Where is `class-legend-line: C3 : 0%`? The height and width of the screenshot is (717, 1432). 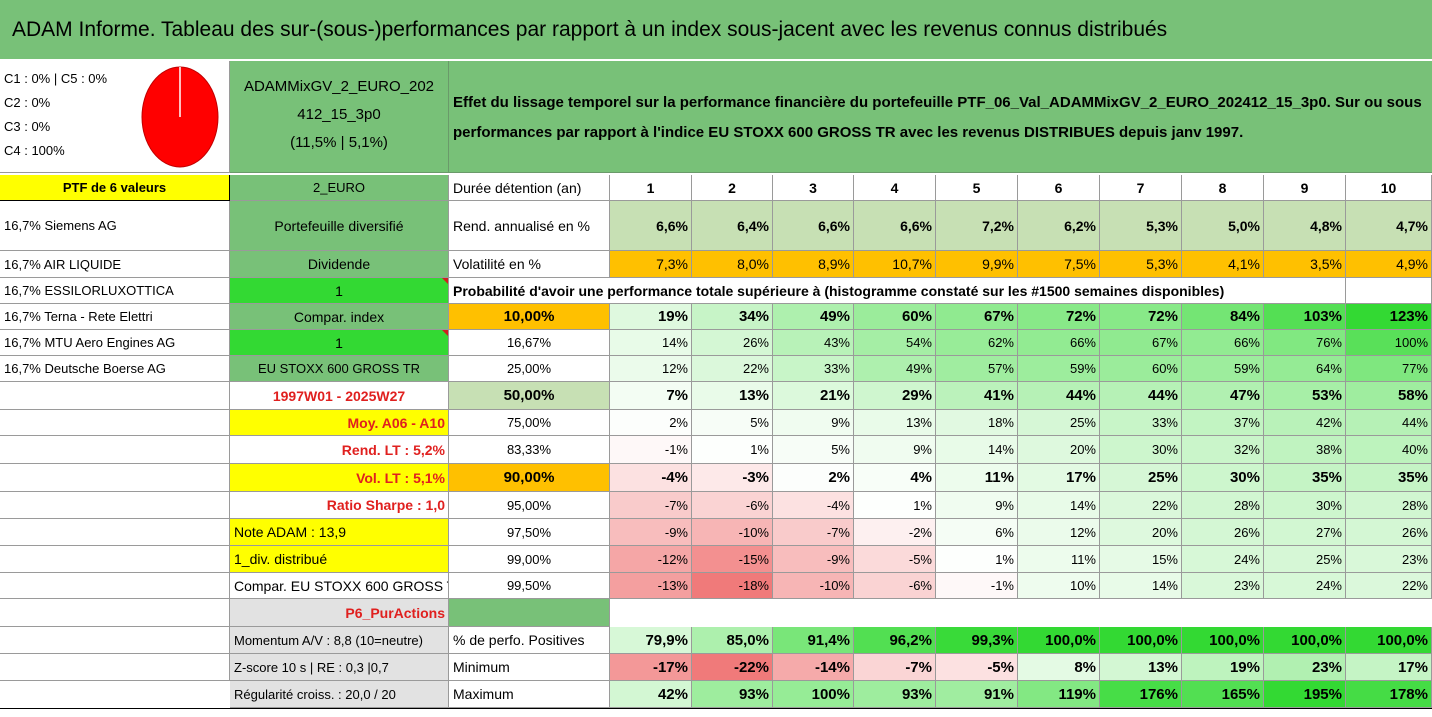 class-legend-line: C3 : 0% is located at coordinates (27, 126).